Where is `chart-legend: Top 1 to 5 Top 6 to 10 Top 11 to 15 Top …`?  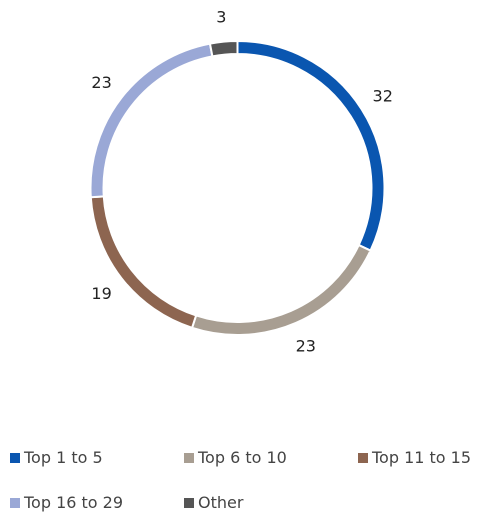 chart-legend: Top 1 to 5 Top 6 to 10 Top 11 to 15 Top … is located at coordinates (242, 478).